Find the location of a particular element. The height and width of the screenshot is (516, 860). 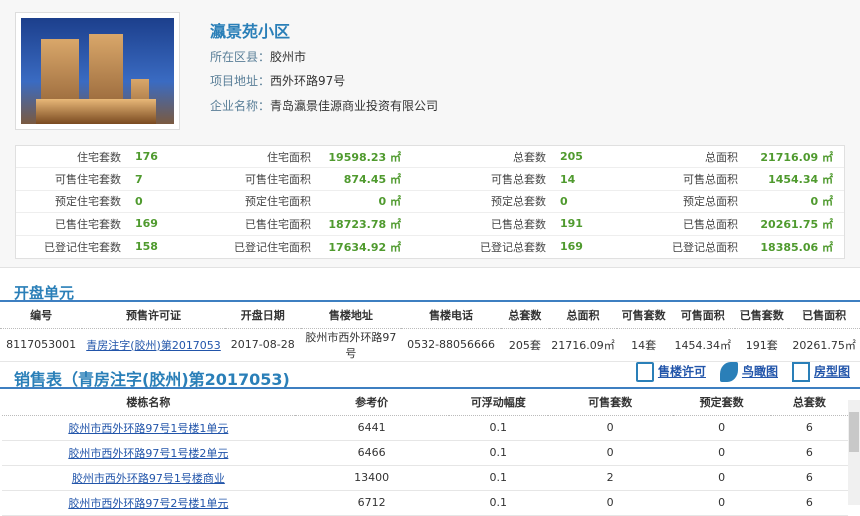

table-cell: 205套 is located at coordinates (525, 345).